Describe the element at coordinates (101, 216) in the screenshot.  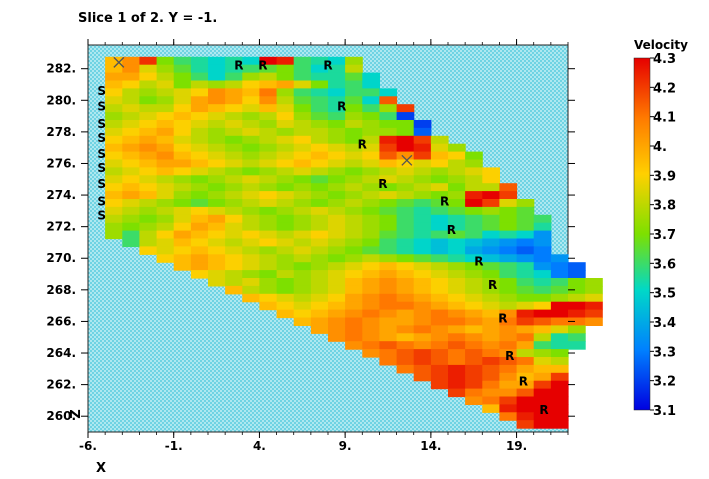
I see `source-marker: S` at that location.